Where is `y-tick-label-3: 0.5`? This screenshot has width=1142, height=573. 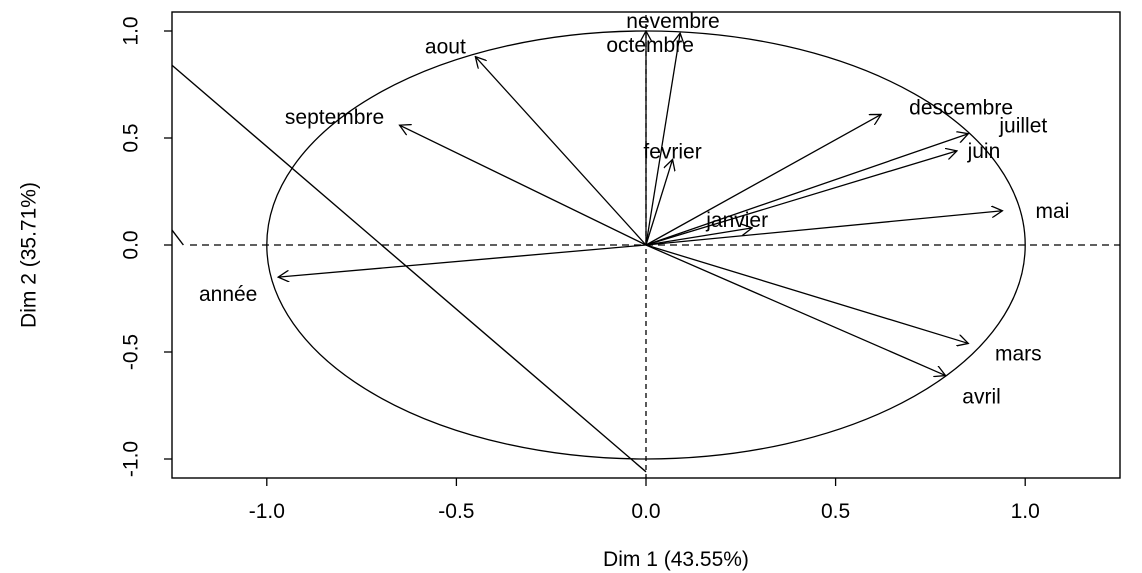
y-tick-label-3: 0.5 is located at coordinates (131, 137).